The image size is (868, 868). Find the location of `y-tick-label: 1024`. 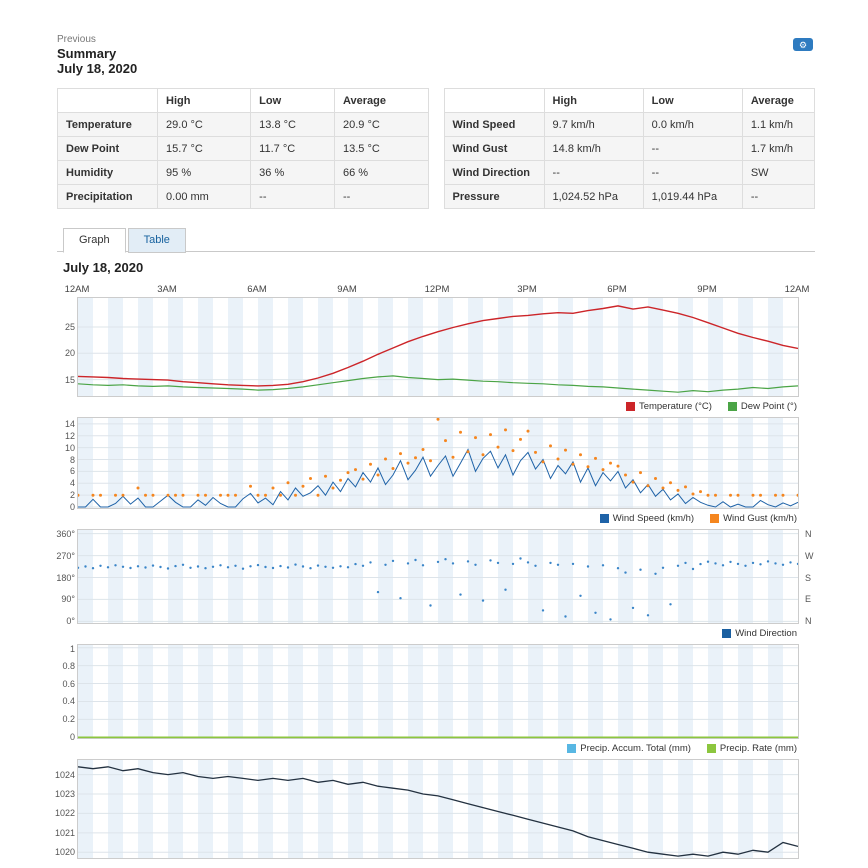

y-tick-label: 1024 is located at coordinates (64, 774).